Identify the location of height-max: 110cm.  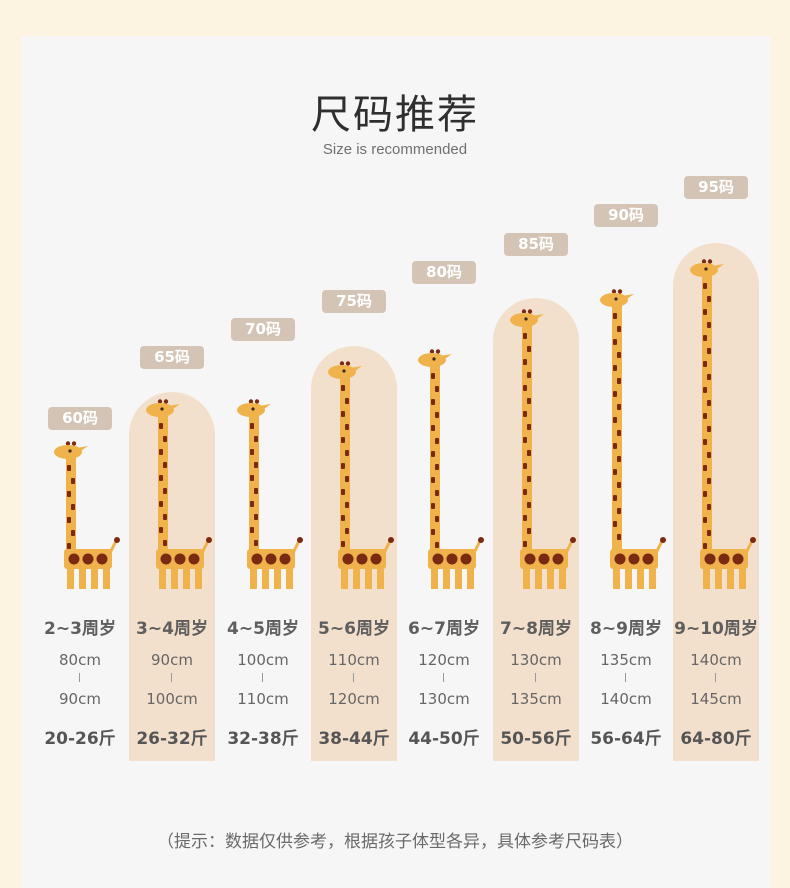
(263, 699).